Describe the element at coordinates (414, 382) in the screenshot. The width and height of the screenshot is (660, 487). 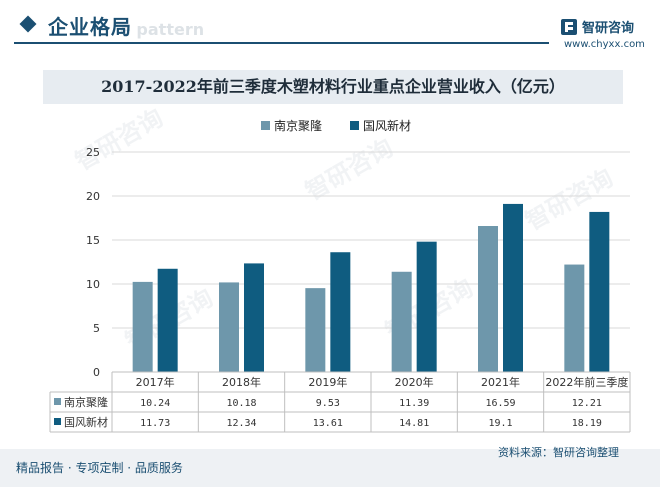
I see `x-tick-label: 2020年` at that location.